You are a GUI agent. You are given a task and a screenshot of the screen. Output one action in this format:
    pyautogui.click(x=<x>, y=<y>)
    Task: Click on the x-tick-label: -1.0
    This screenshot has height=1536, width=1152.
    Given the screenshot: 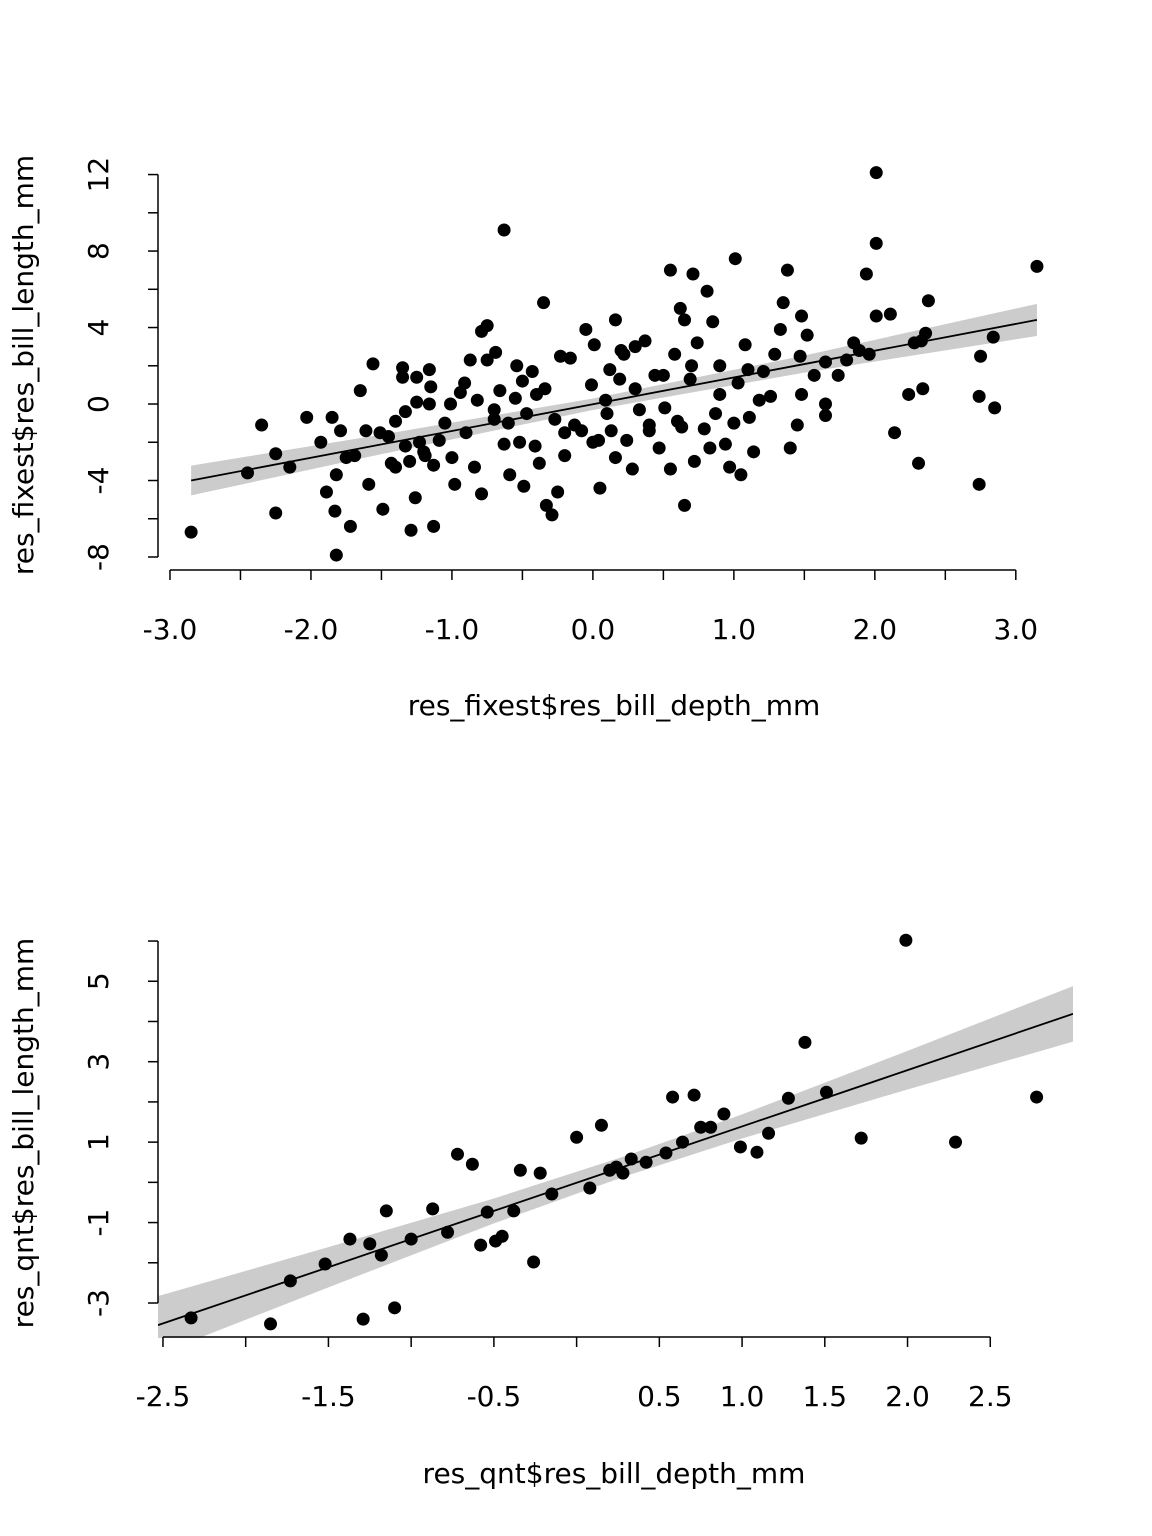 What is the action you would take?
    pyautogui.click(x=452, y=629)
    